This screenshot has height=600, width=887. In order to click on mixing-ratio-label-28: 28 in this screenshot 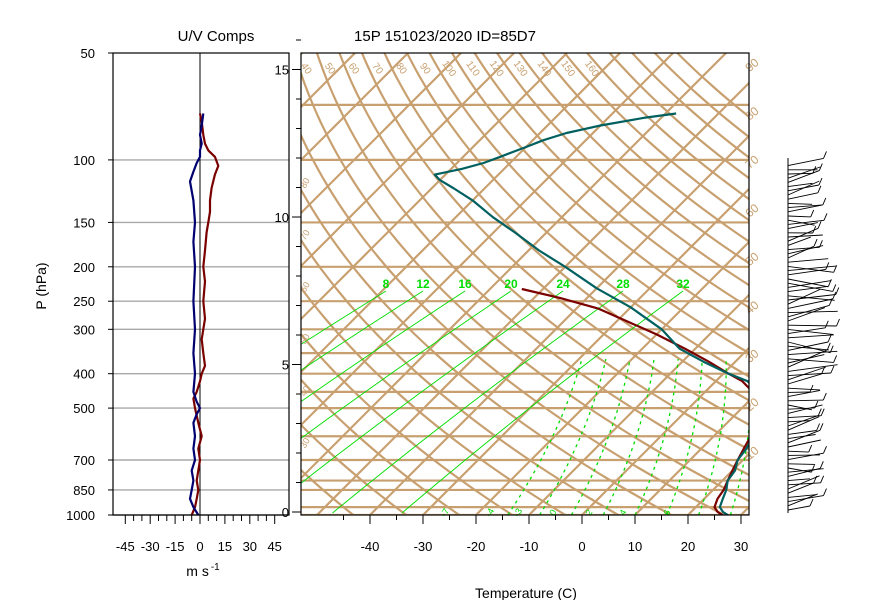, I will do `click(623, 284)`.